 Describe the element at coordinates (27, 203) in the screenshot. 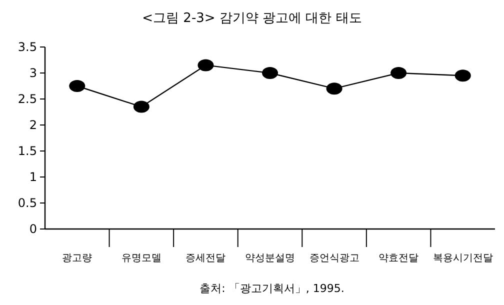

I see `y-tick-label: 0.5` at that location.